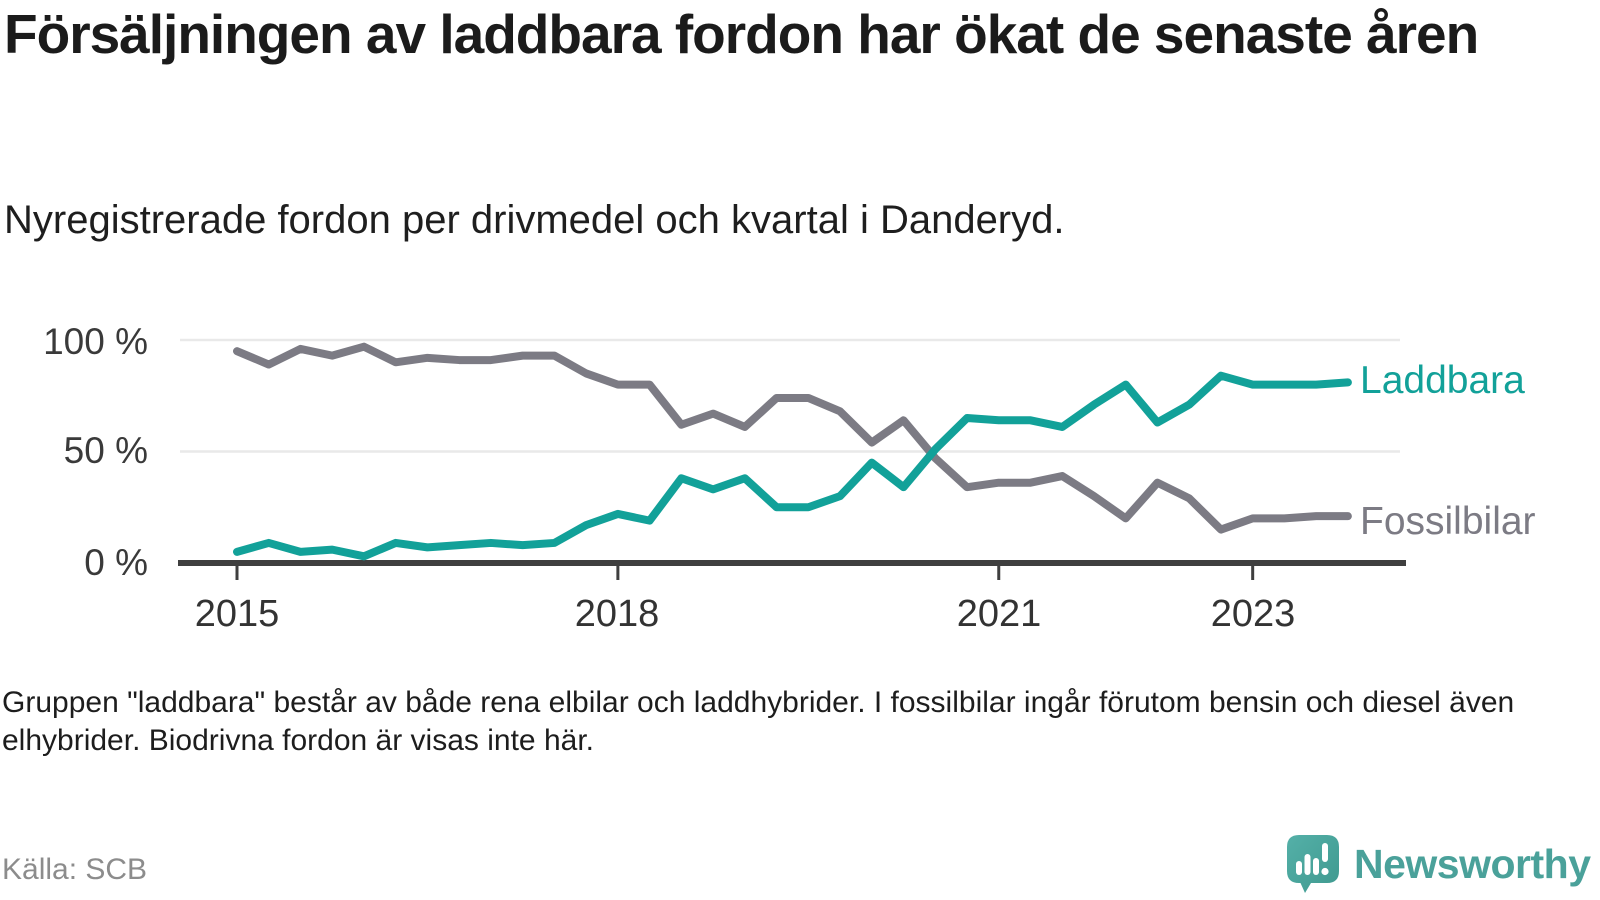 The height and width of the screenshot is (900, 1600). What do you see at coordinates (1442, 380) in the screenshot?
I see `series-label-laddbara: Laddbara` at bounding box center [1442, 380].